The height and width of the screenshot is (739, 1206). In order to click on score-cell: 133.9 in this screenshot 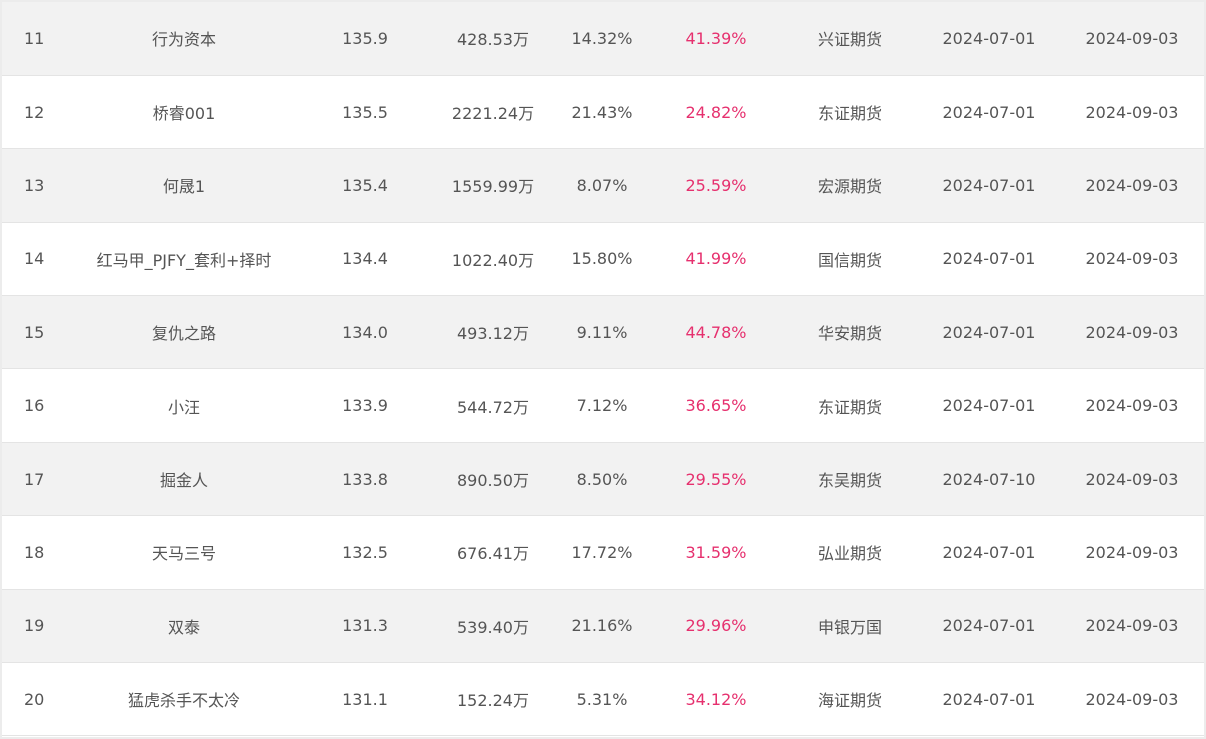, I will do `click(365, 405)`.